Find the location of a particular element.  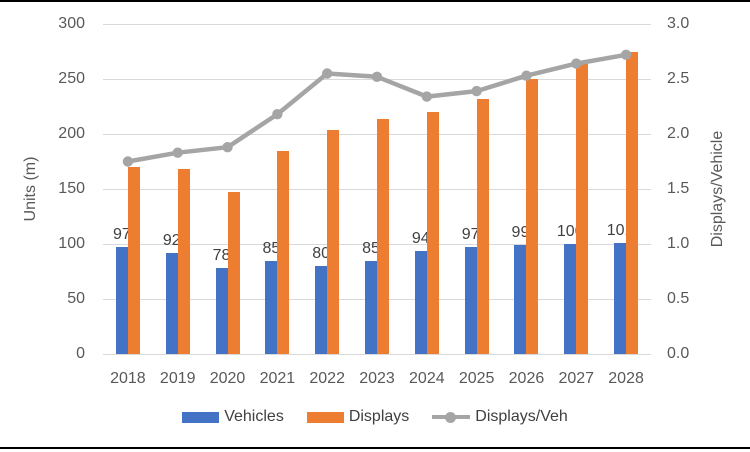

vehicles-data-label: 94 is located at coordinates (420, 238).